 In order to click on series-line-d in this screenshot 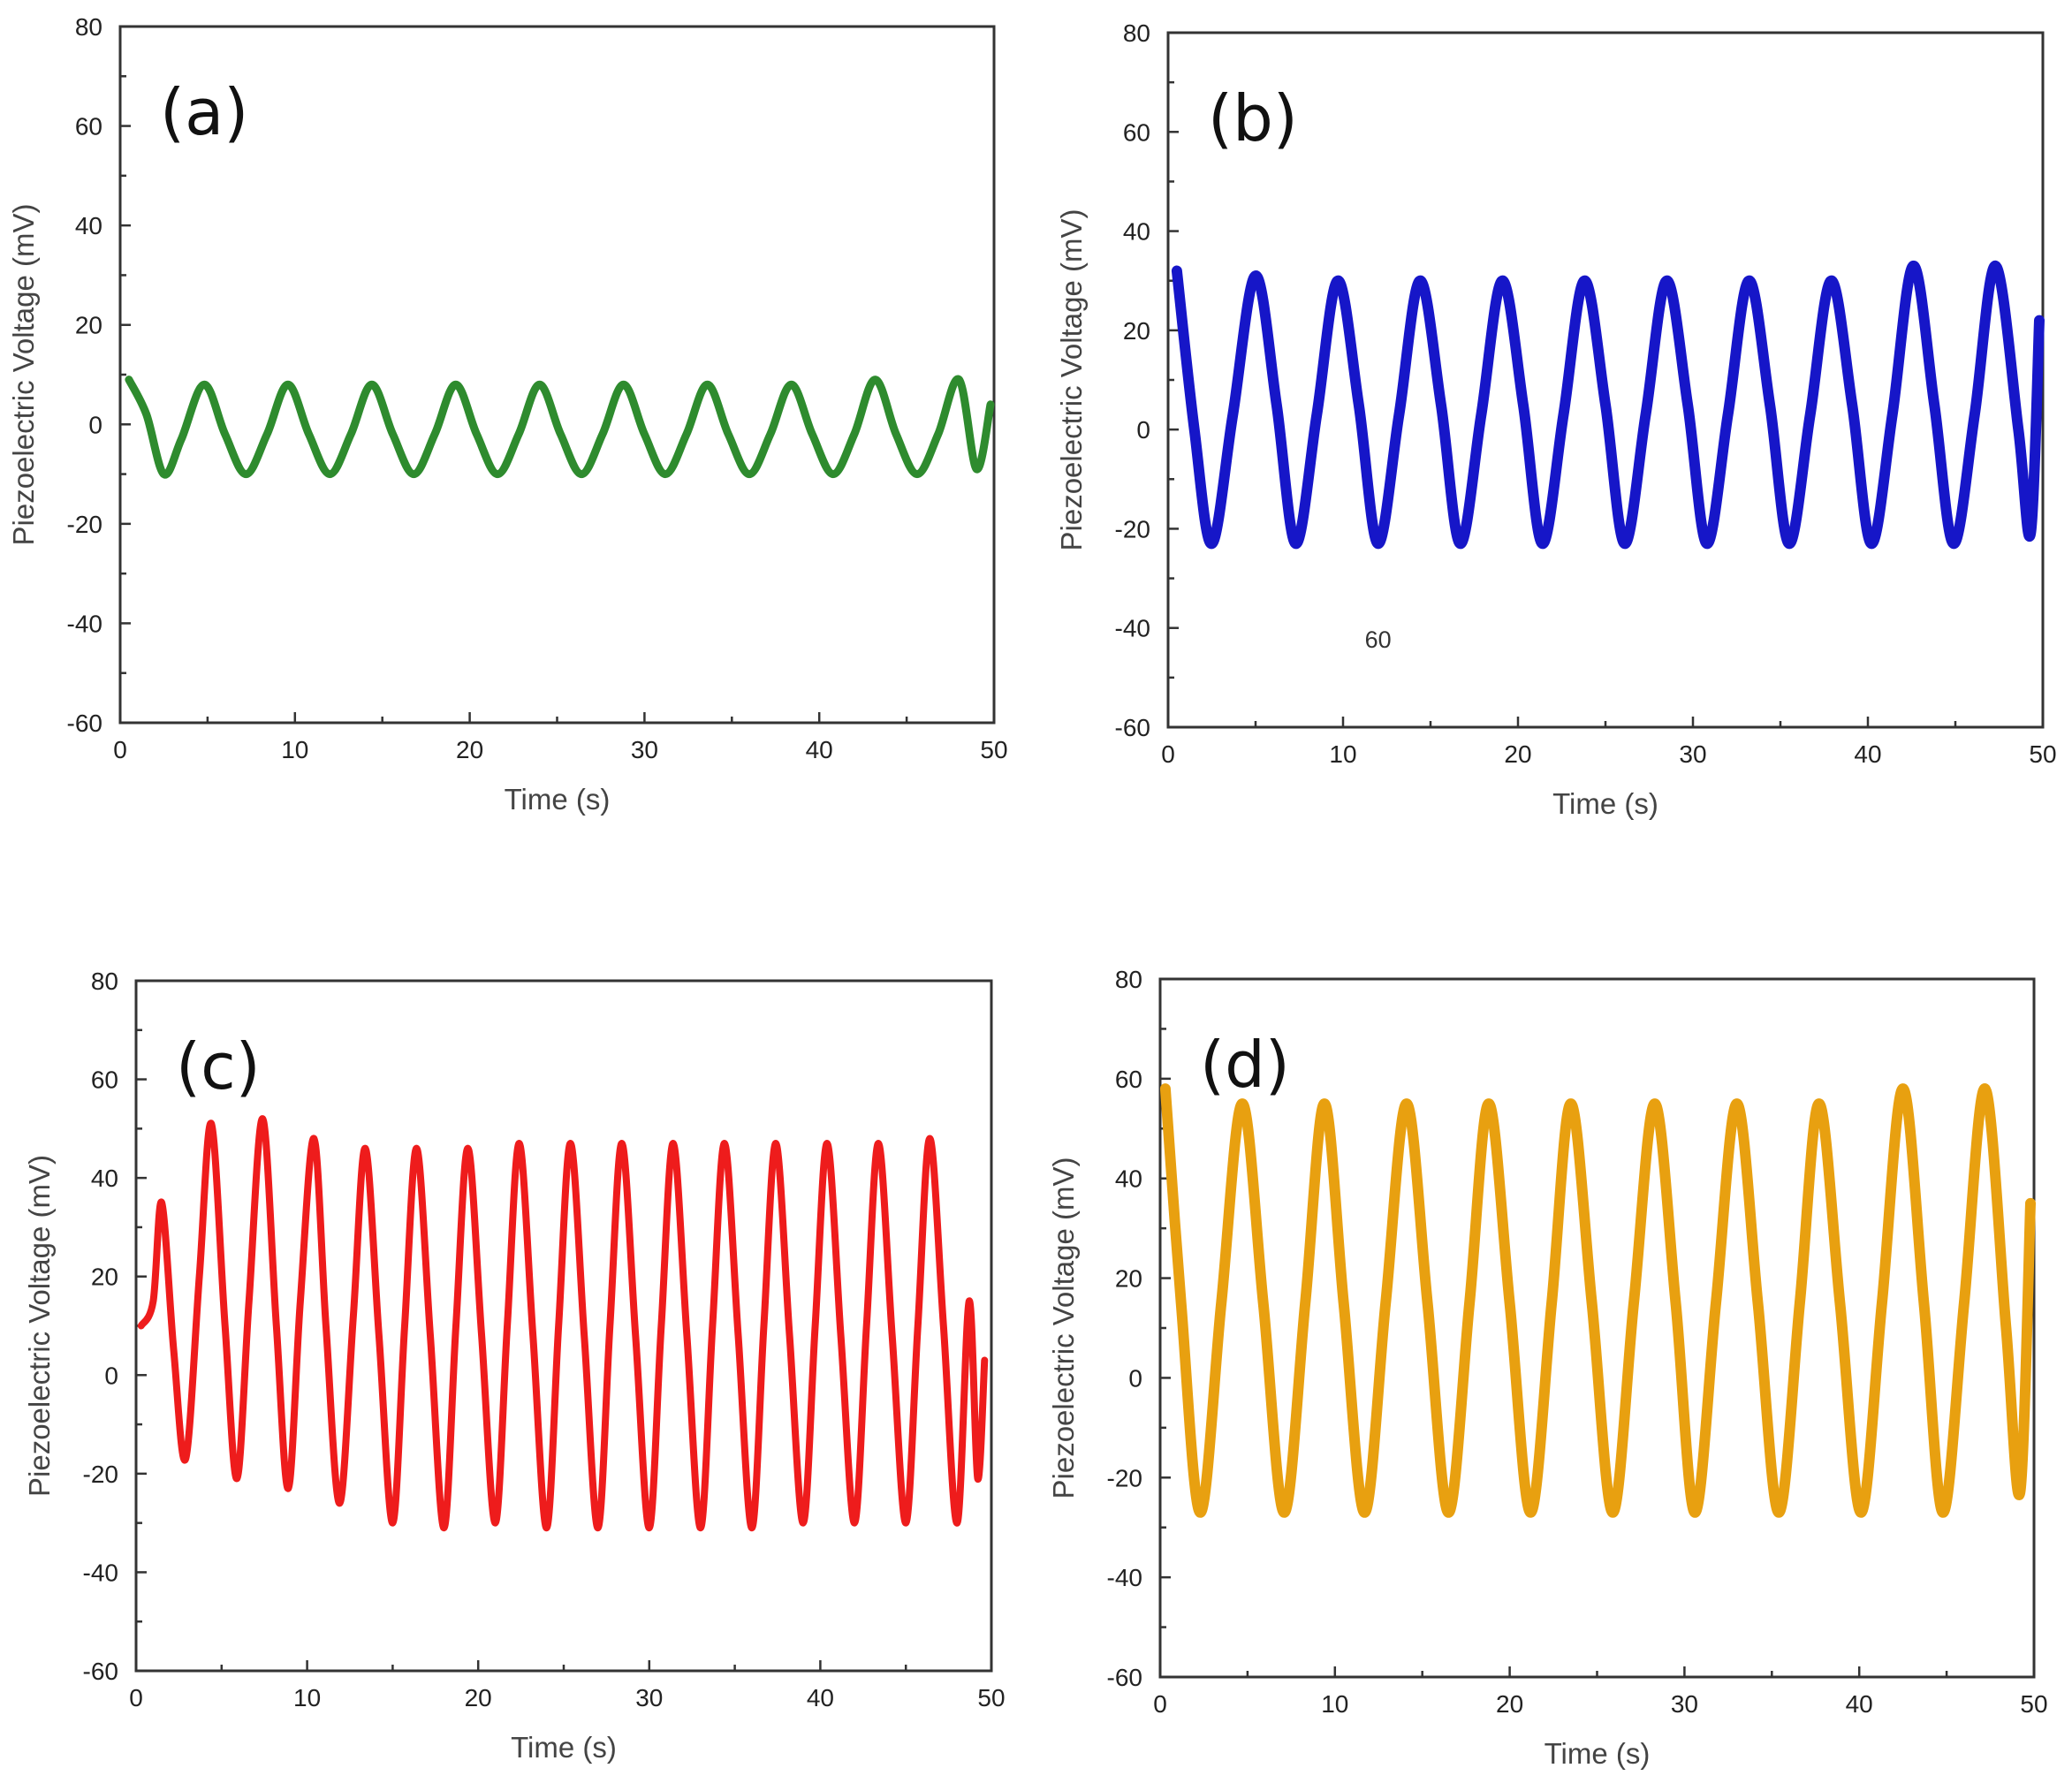, I will do `click(1597, 1300)`.